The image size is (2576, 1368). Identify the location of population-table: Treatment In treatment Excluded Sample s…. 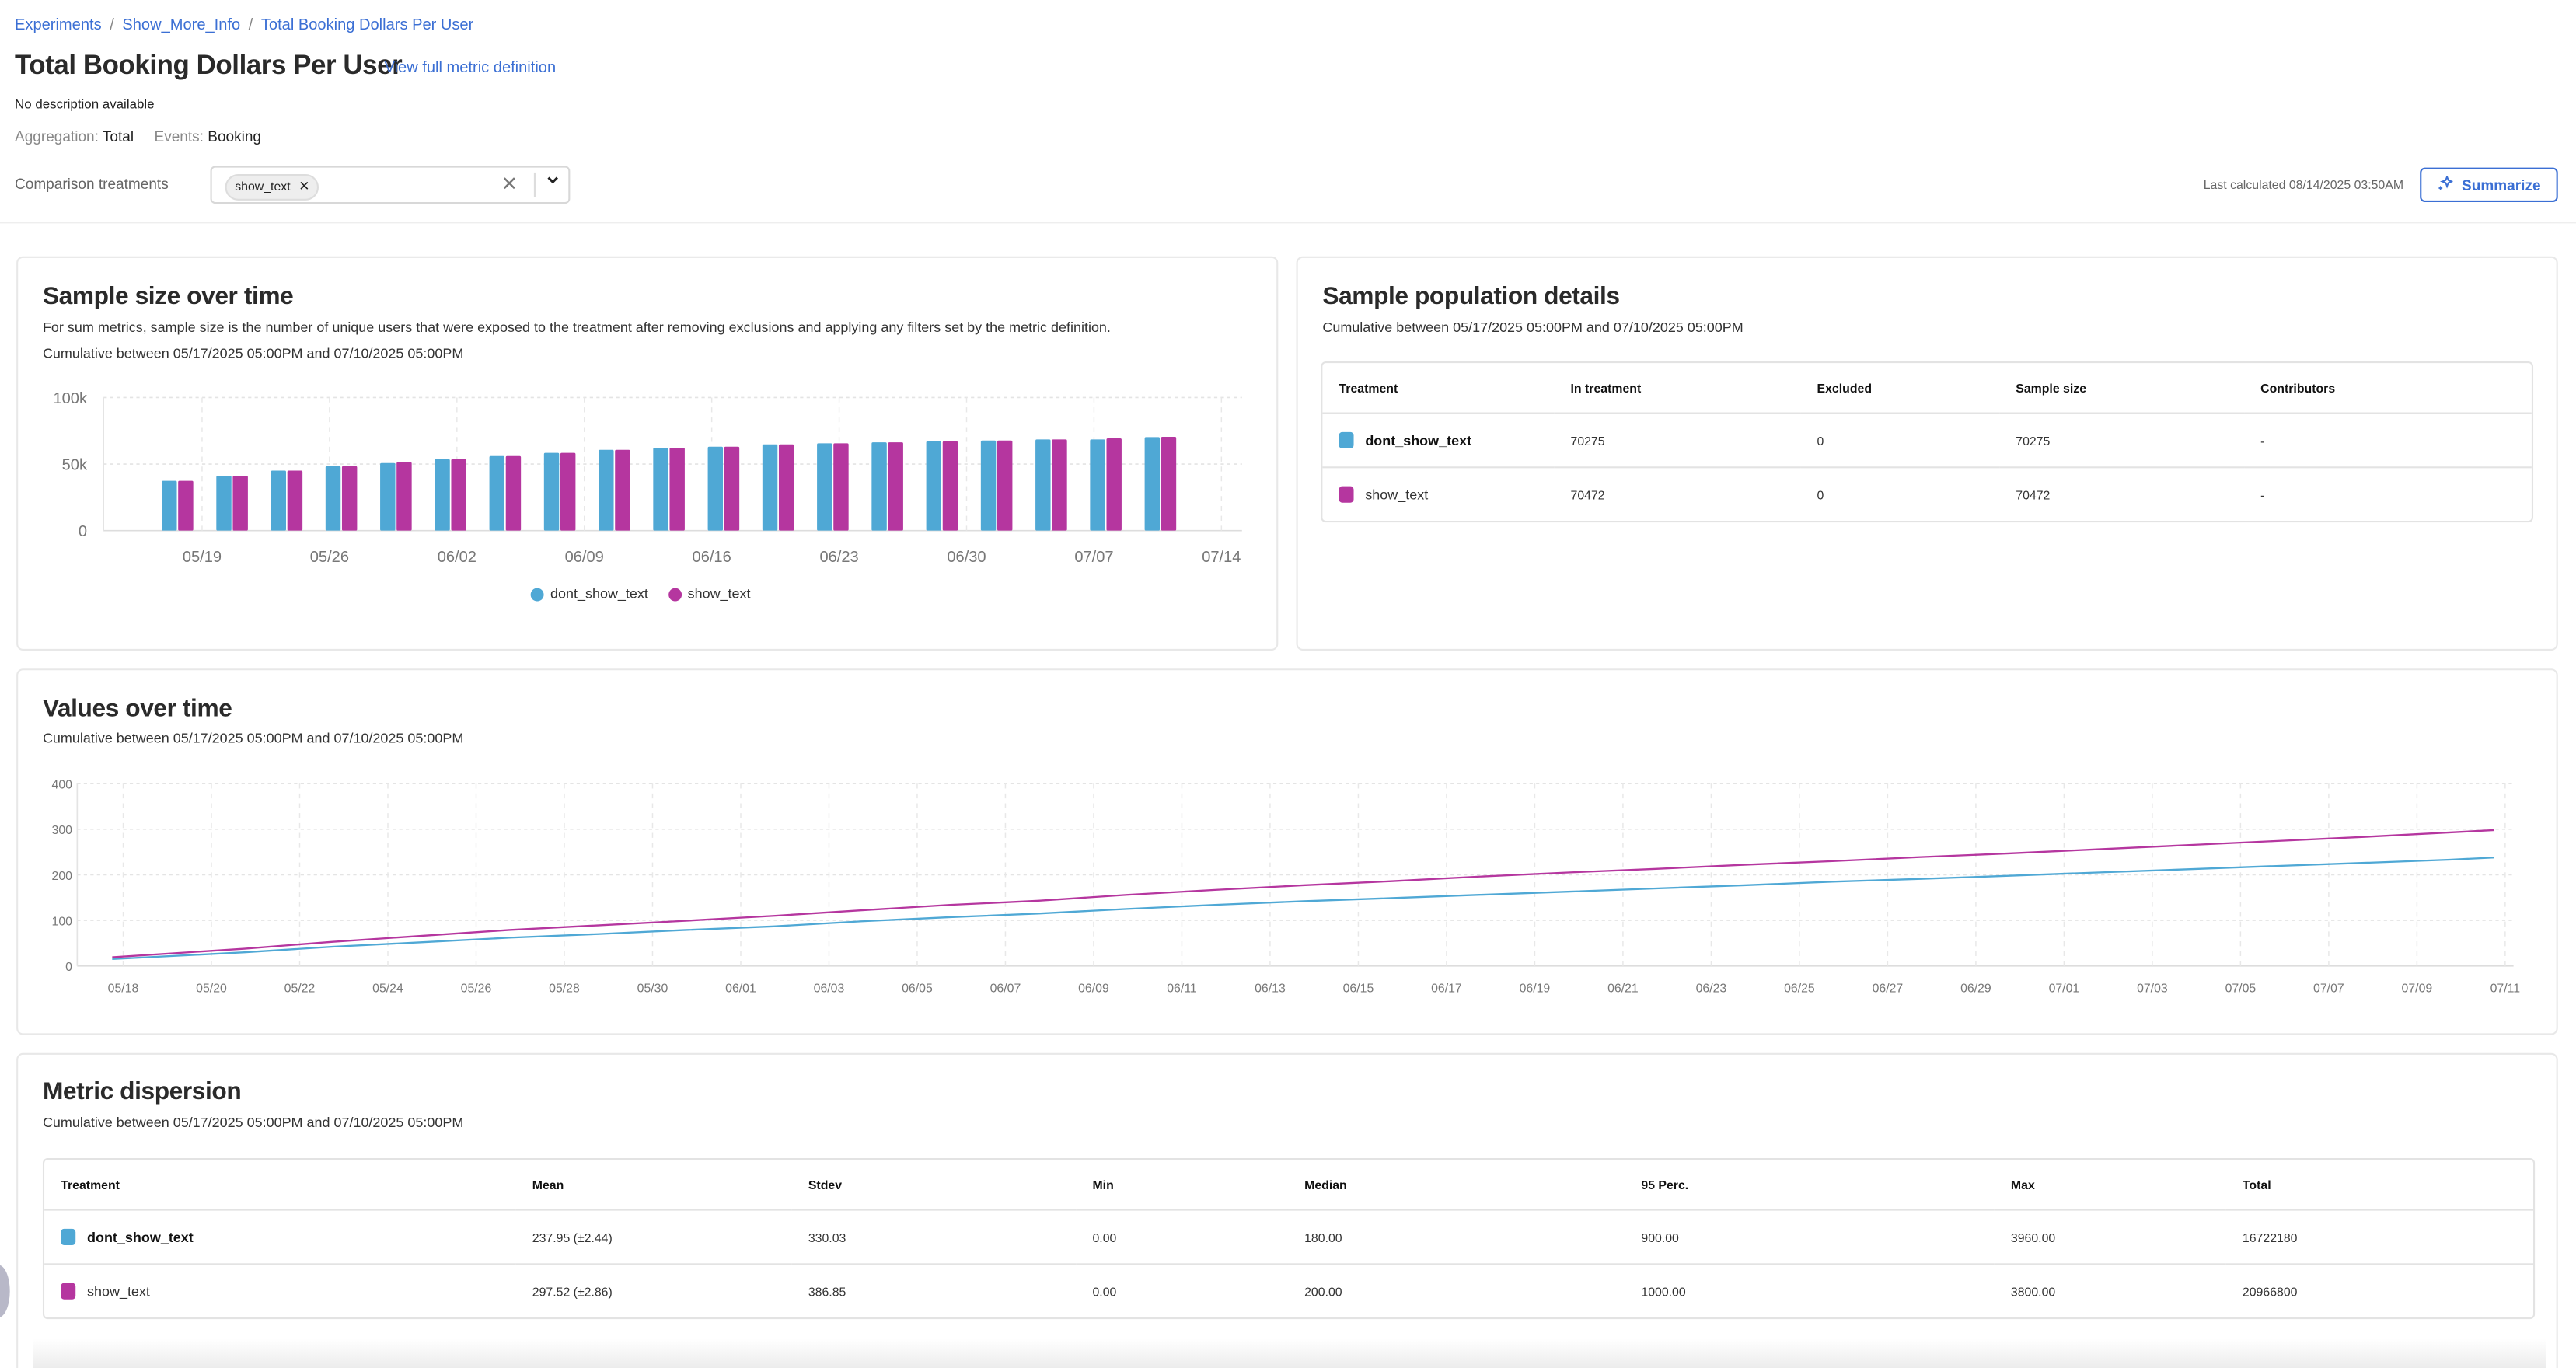
(1928, 442).